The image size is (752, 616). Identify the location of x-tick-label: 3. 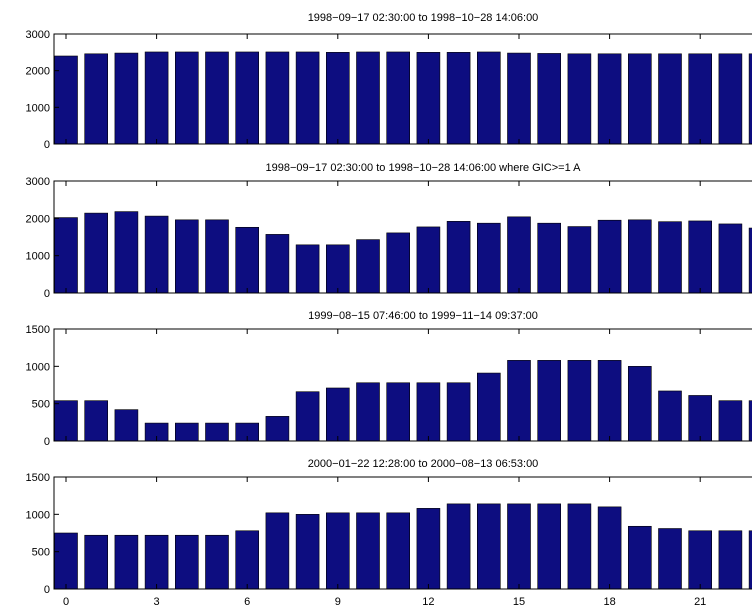
(157, 602).